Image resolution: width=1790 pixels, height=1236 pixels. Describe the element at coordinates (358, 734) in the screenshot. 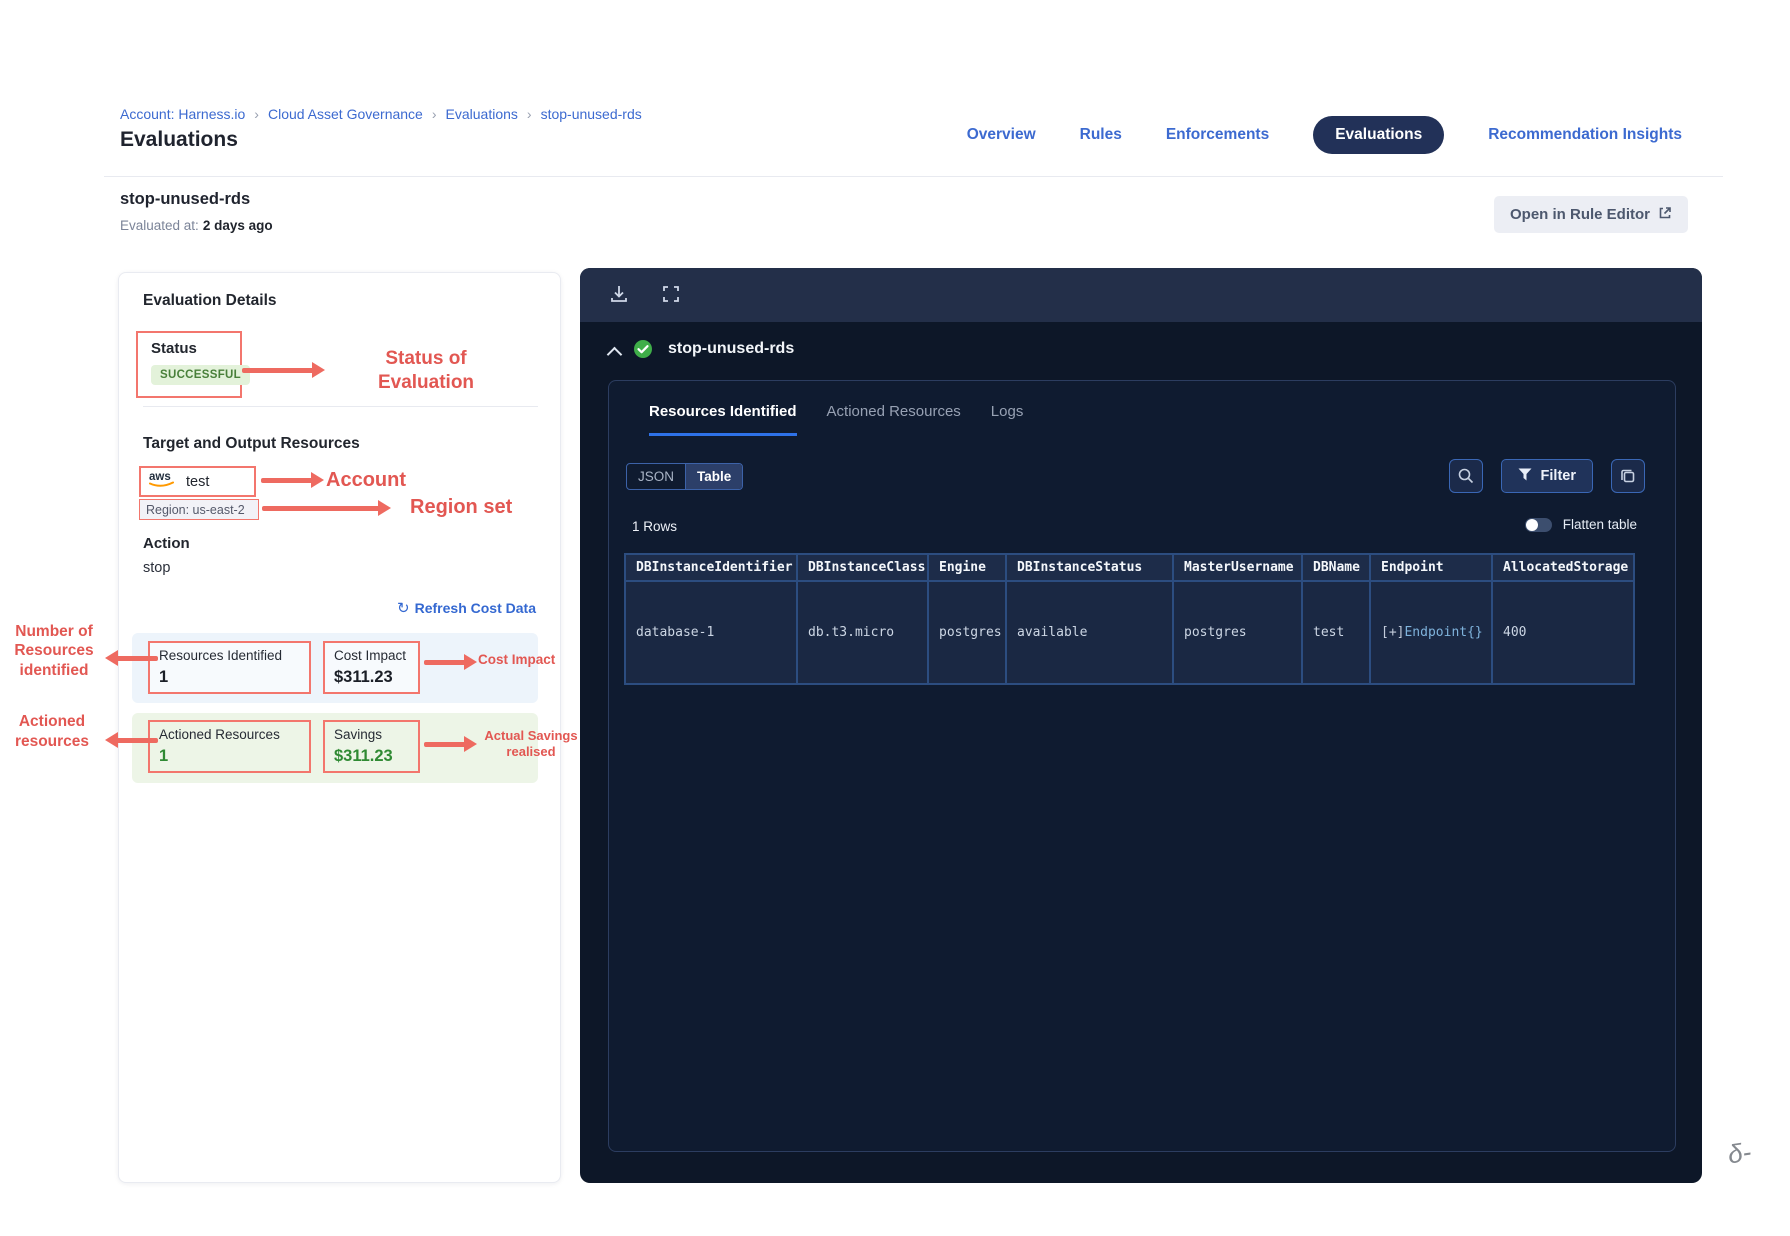

I see `savings-label: Savings` at that location.